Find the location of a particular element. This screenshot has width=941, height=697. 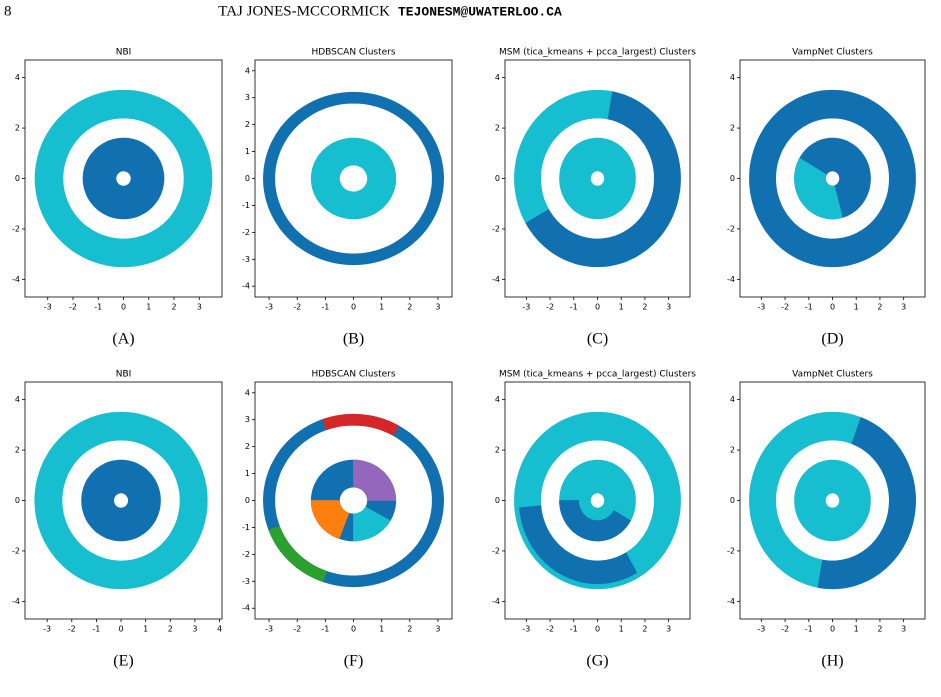

email: TEJONESM@UWATERLOO.CA is located at coordinates (480, 11).